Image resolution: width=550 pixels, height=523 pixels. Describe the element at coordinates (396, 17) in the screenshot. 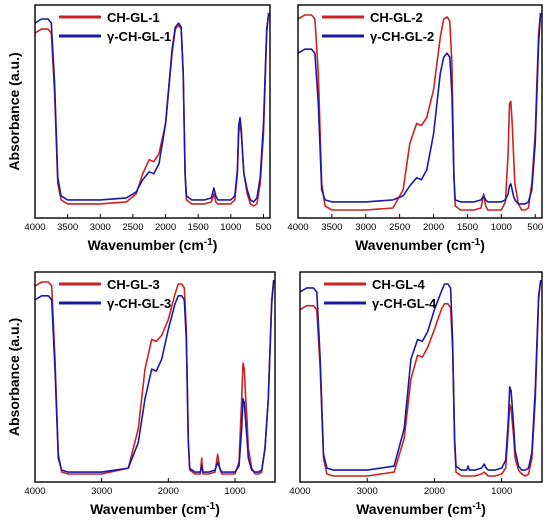

I see `legend-label: CH-GL-2` at that location.